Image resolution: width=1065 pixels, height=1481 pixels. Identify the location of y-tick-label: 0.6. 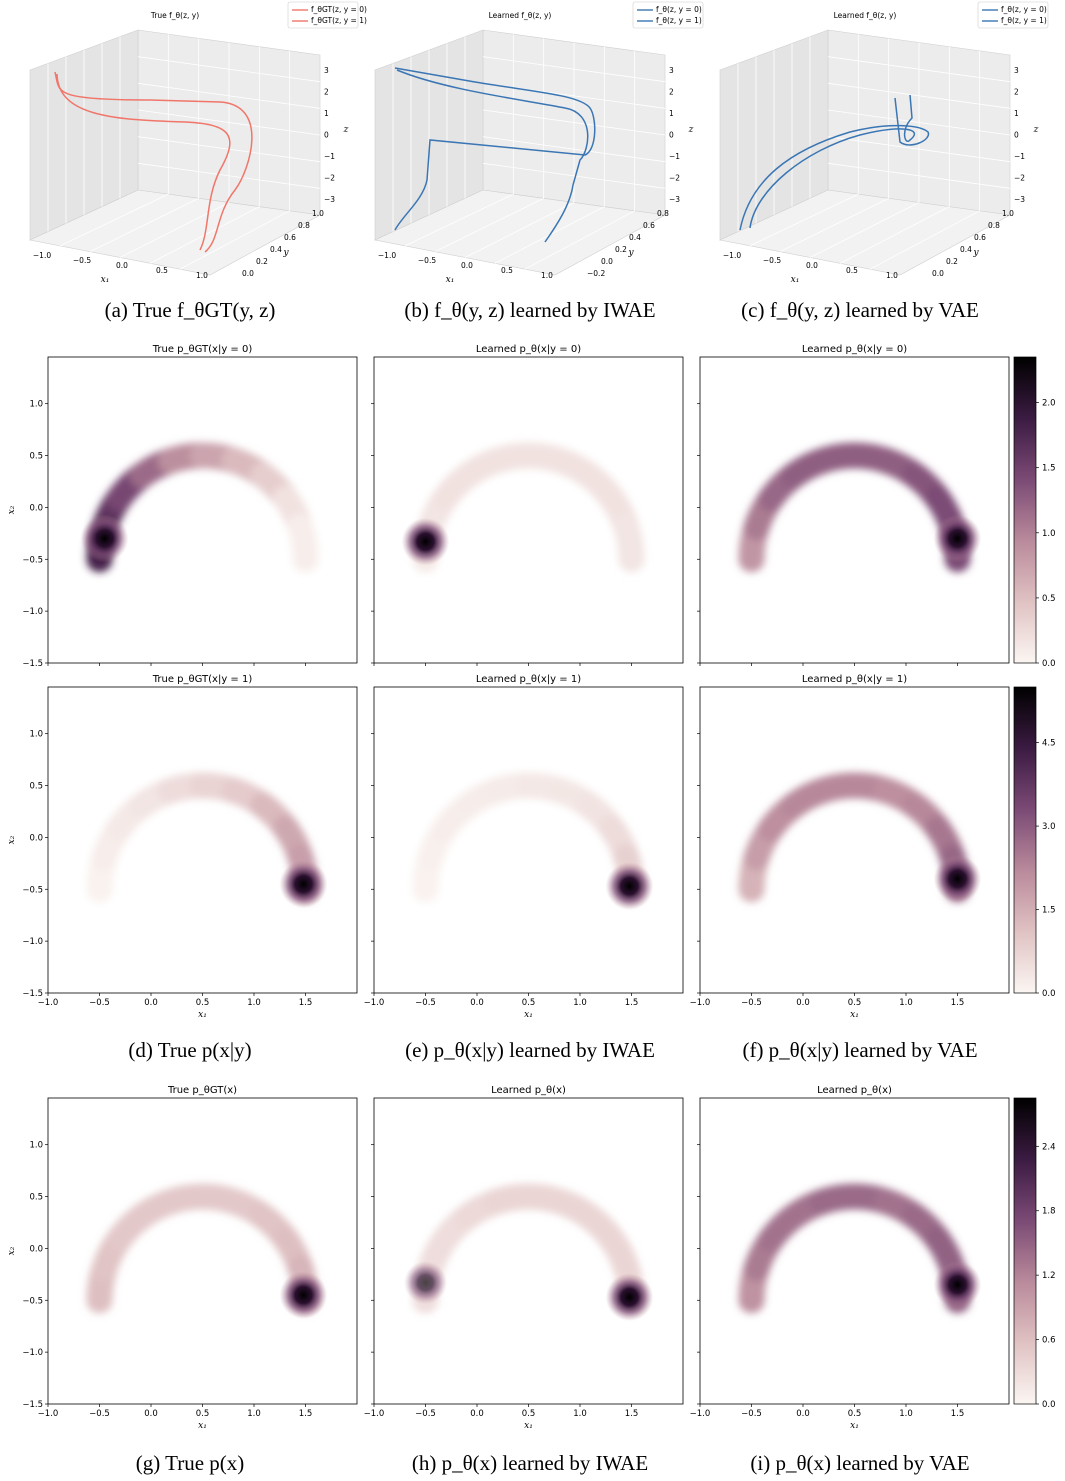
(980, 237).